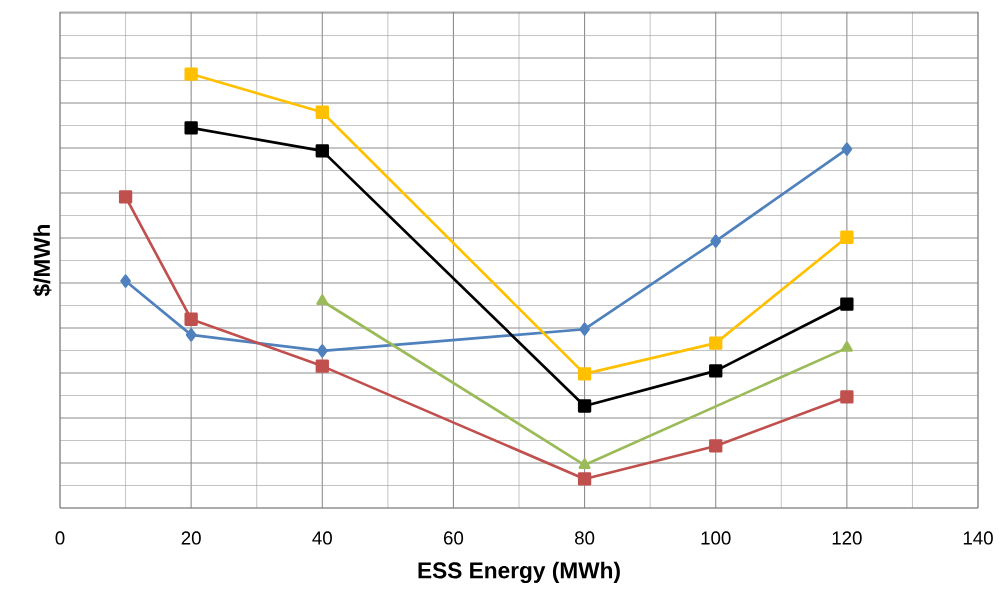  Describe the element at coordinates (847, 538) in the screenshot. I see `x-tick-label: 120` at that location.